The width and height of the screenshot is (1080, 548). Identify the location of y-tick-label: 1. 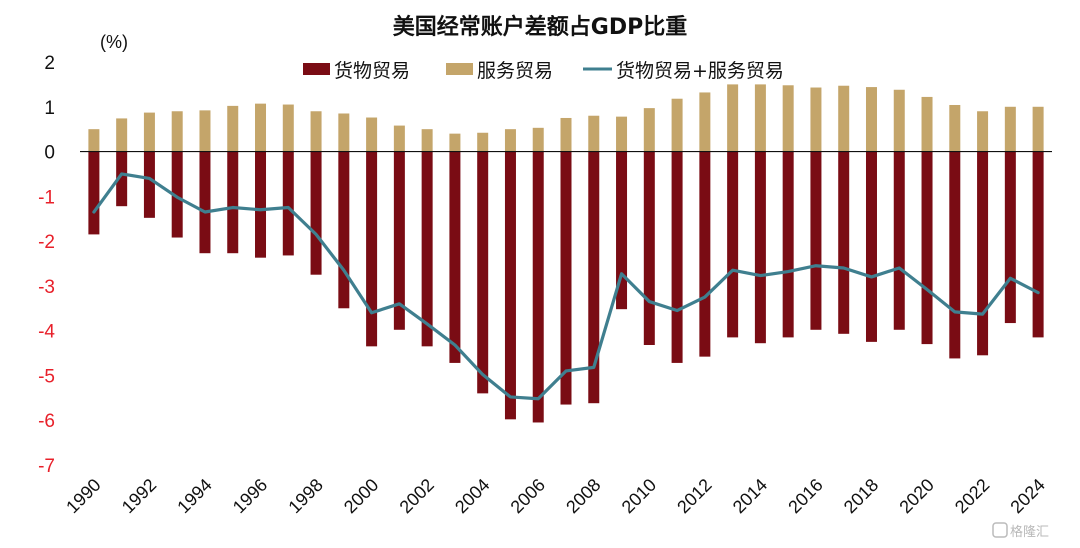
(49, 108).